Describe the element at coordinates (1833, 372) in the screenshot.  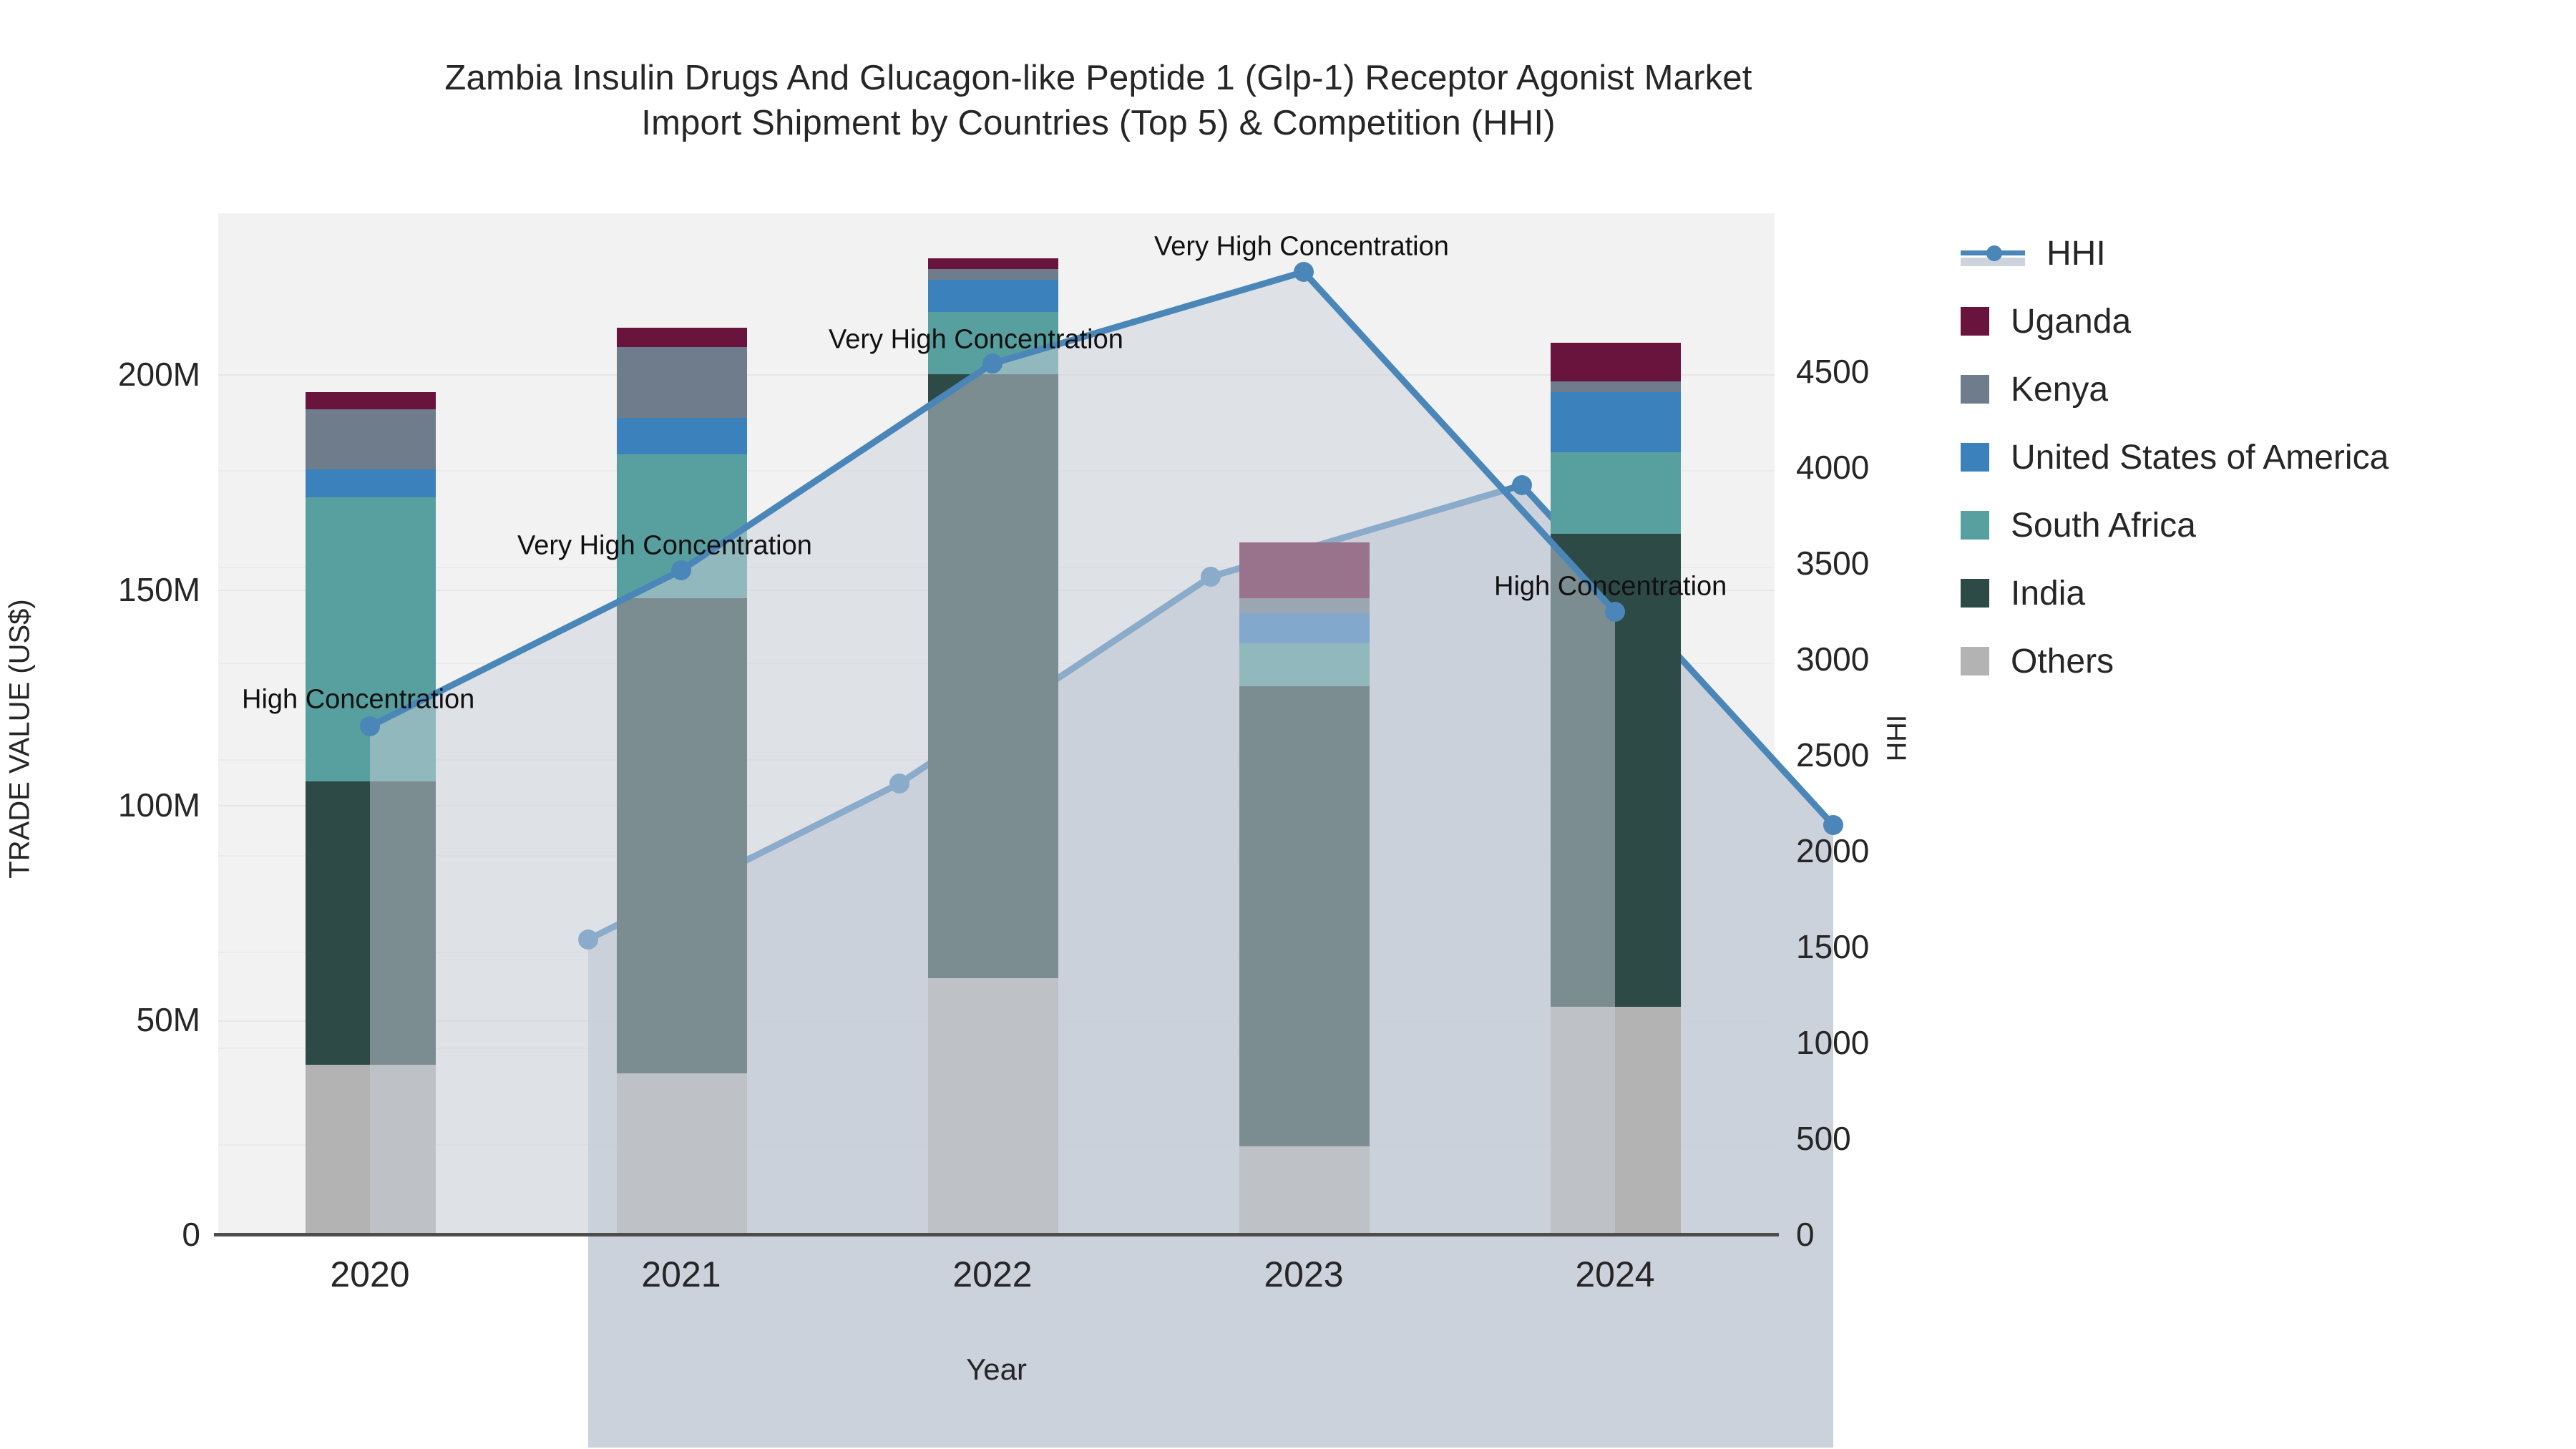
I see `ytick-right-4500: 4500` at that location.